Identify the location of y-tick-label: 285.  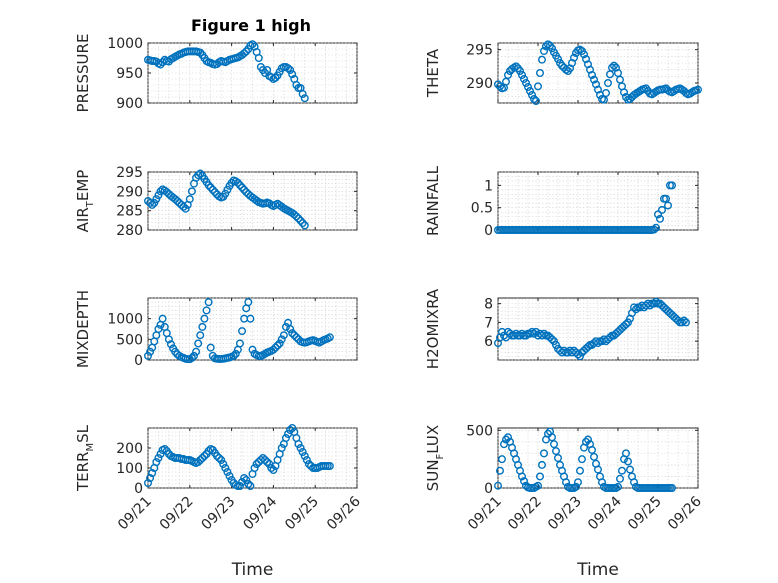
(129, 212).